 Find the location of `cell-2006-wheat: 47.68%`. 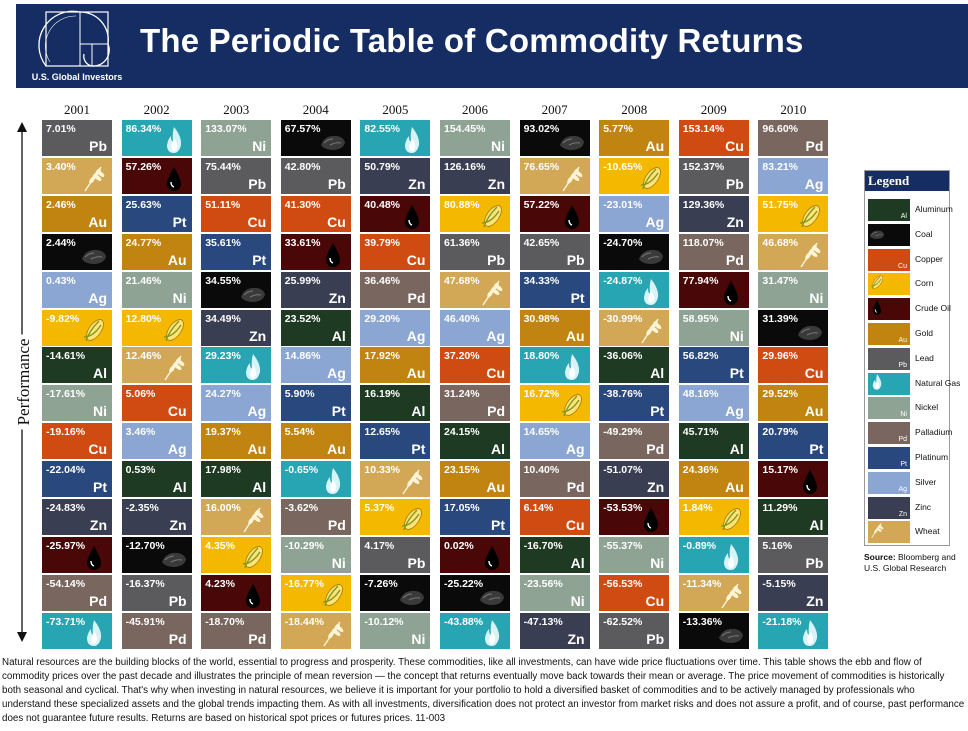

cell-2006-wheat: 47.68% is located at coordinates (475, 289).